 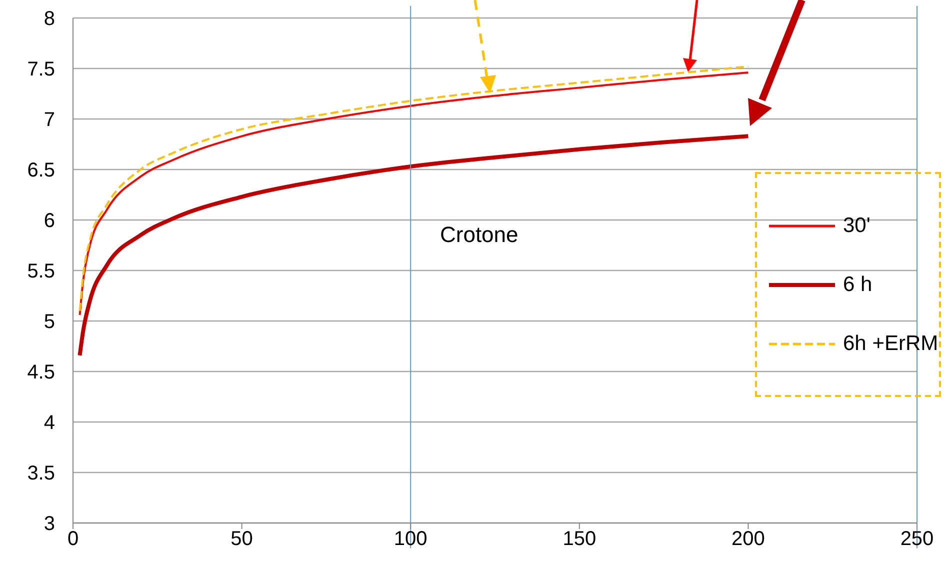 I want to click on y-tick-label: 3, so click(x=49, y=524).